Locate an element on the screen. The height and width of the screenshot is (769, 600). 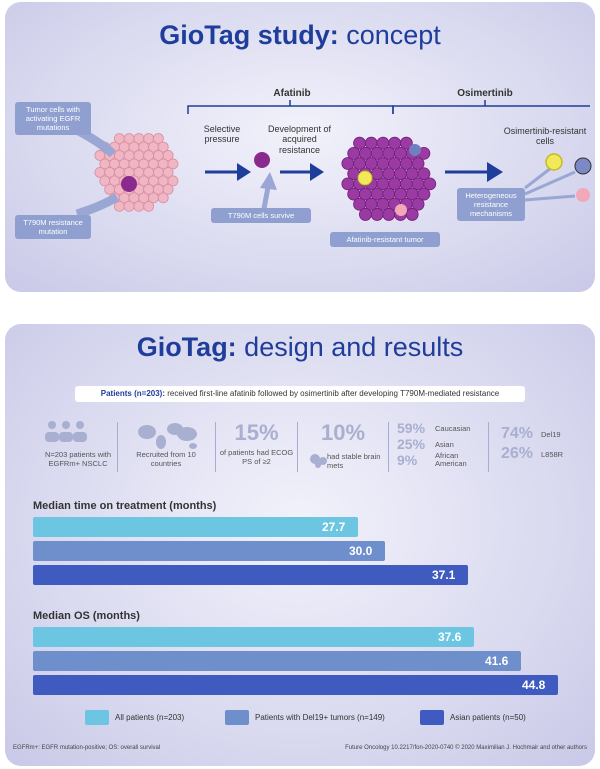
blue-resistant-cell is located at coordinates (583, 166).